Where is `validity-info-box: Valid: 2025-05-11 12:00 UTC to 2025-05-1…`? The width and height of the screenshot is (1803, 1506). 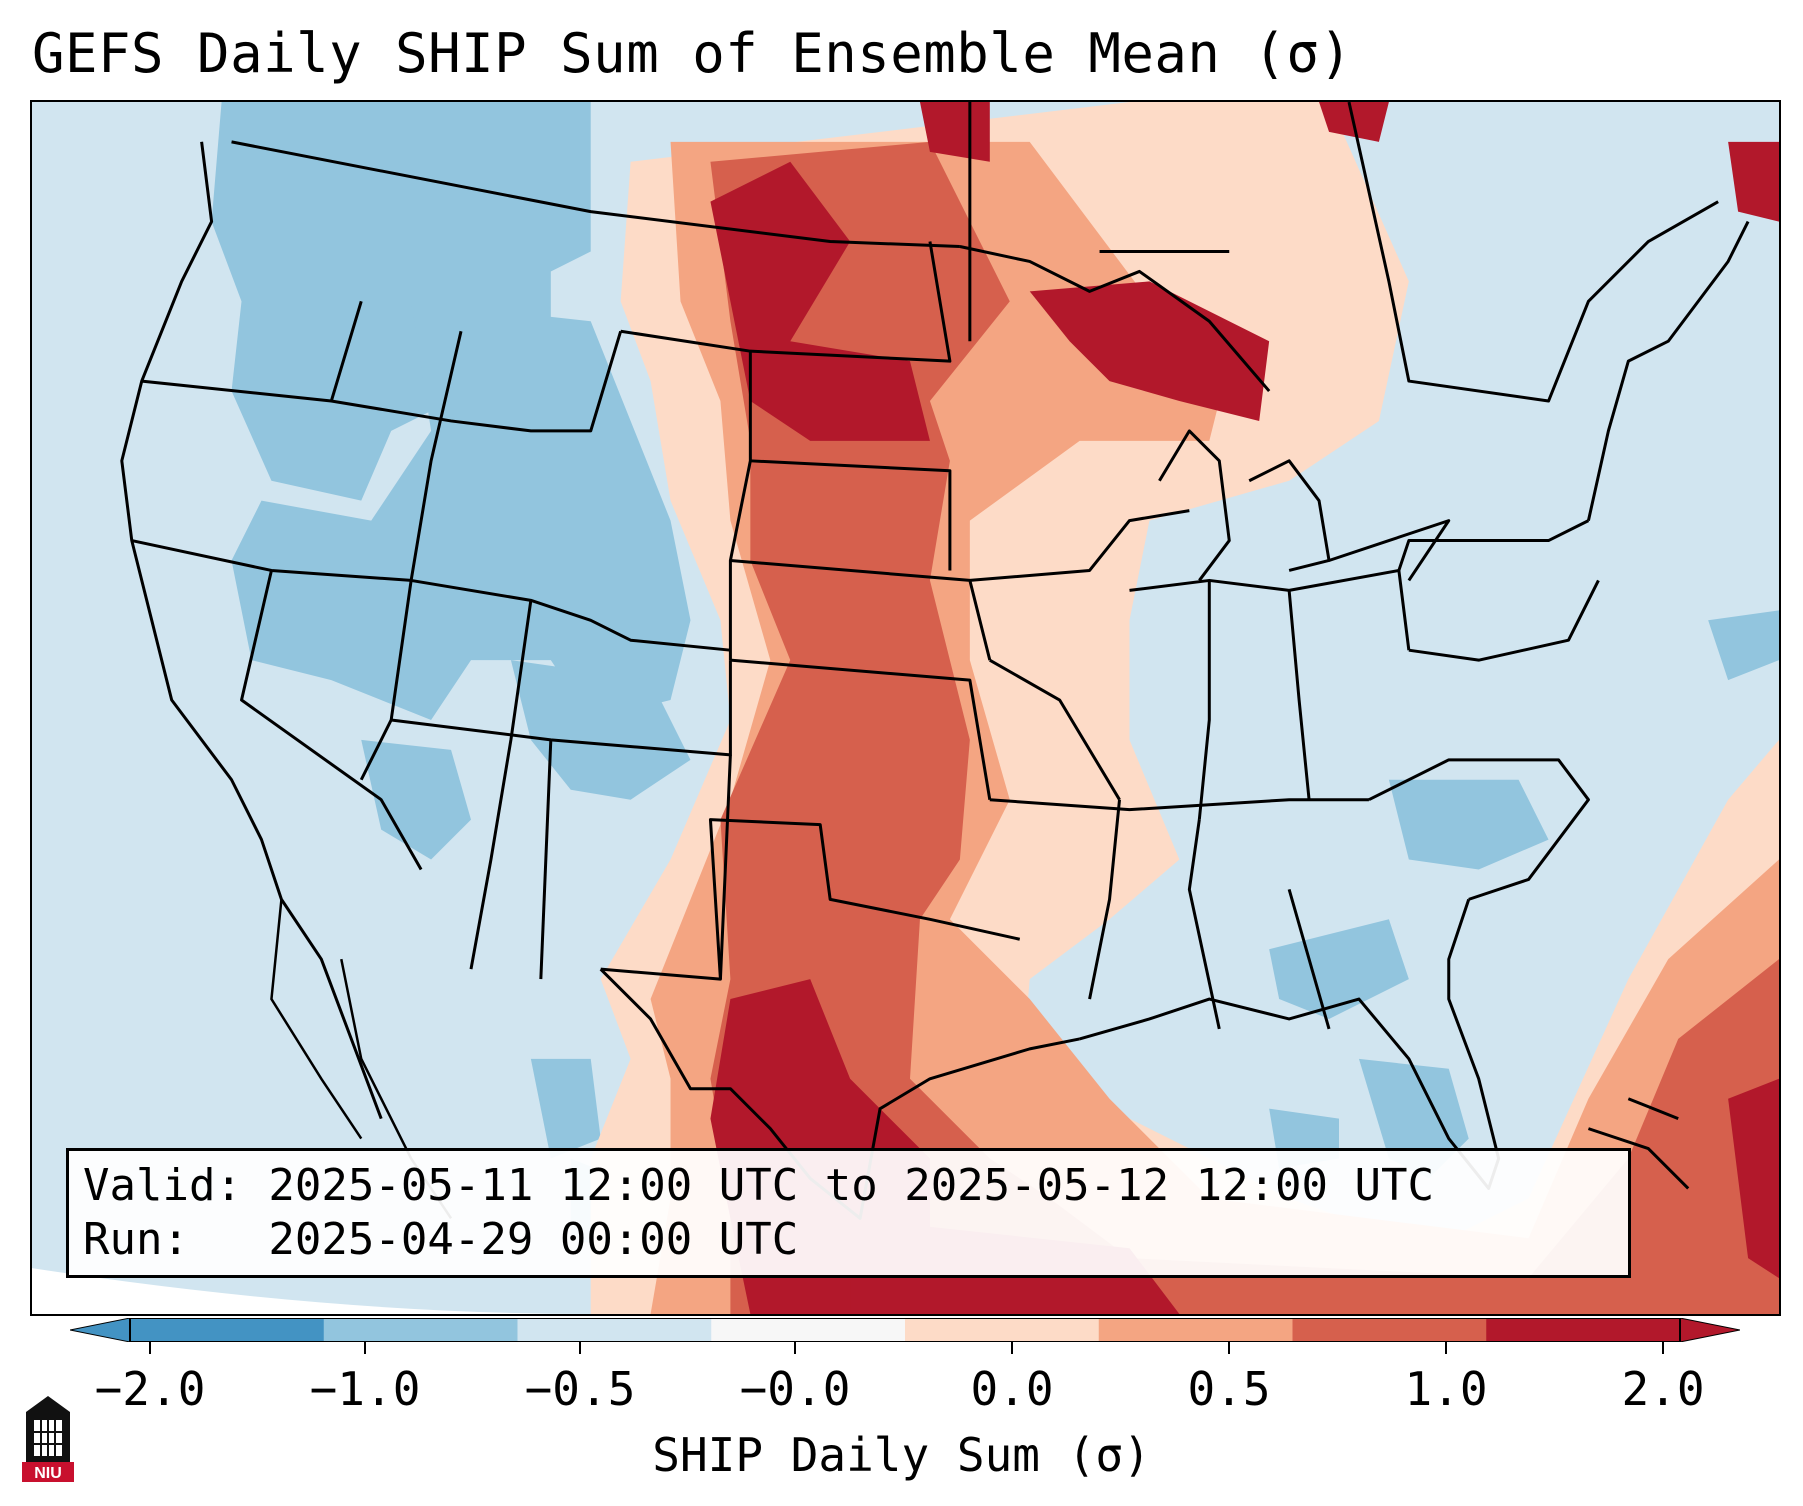 validity-info-box: Valid: 2025-05-11 12:00 UTC to 2025-05-1… is located at coordinates (848, 1213).